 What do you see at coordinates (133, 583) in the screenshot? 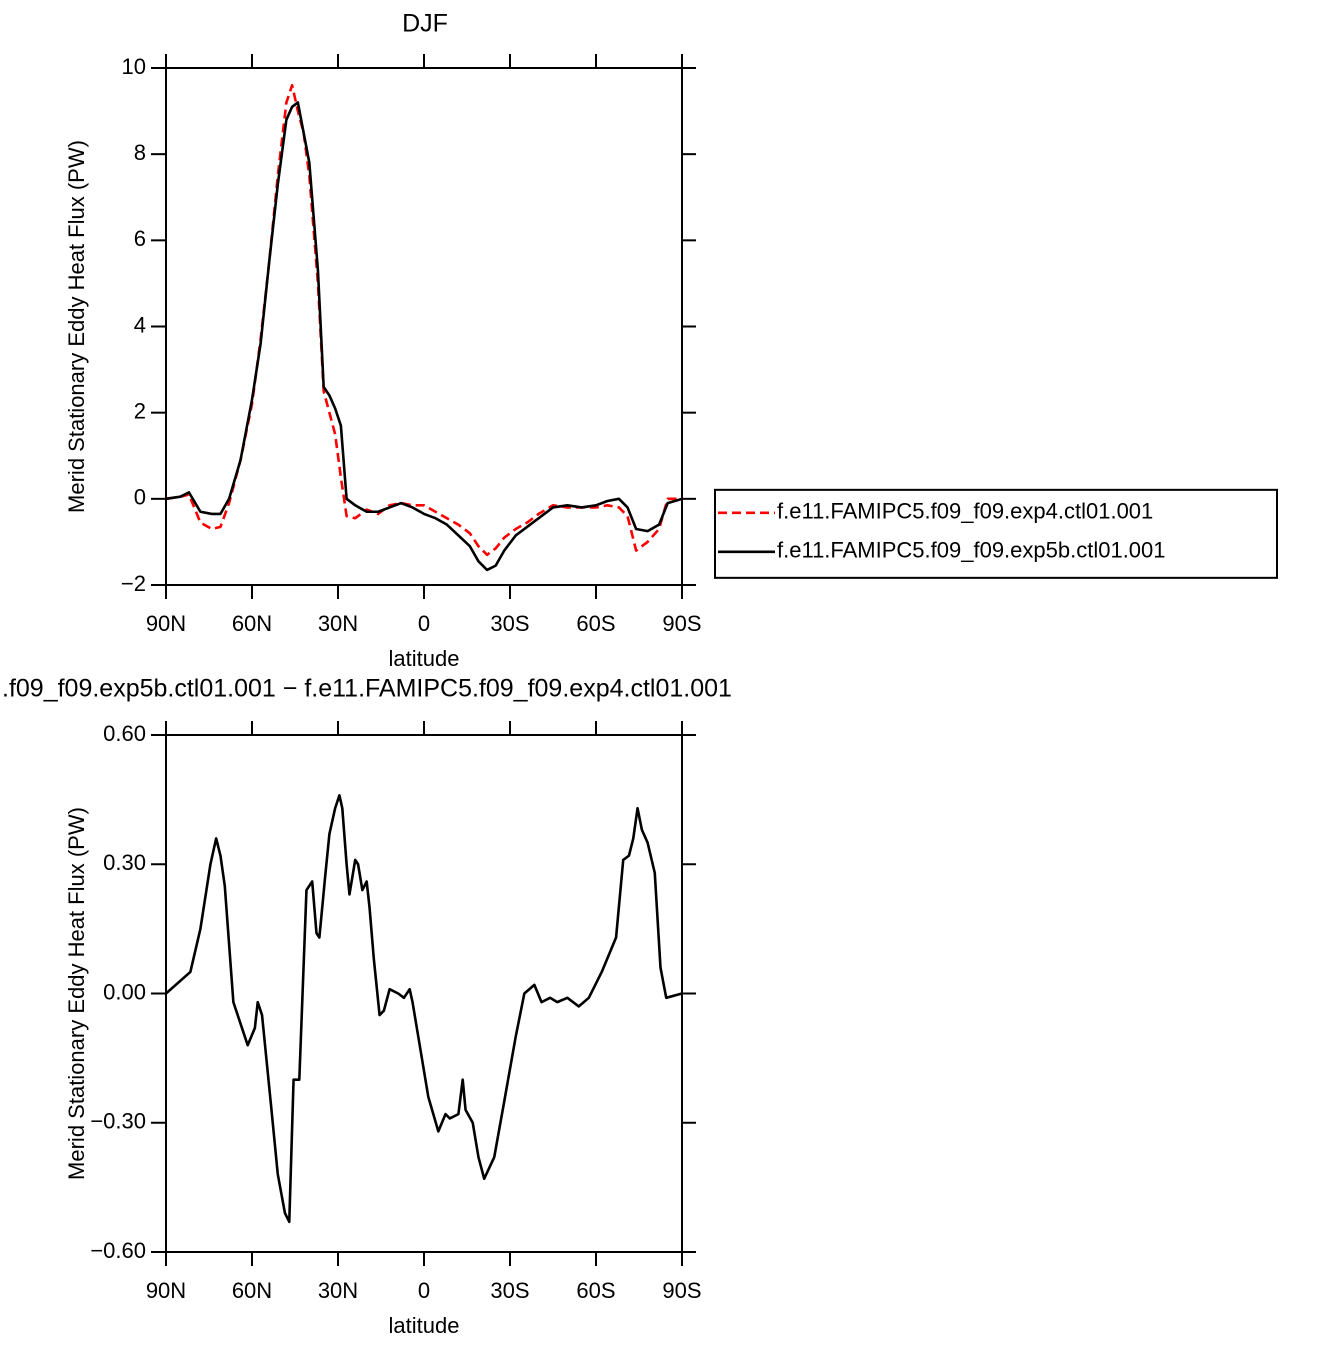
I see `y-tick-label: −2` at bounding box center [133, 583].